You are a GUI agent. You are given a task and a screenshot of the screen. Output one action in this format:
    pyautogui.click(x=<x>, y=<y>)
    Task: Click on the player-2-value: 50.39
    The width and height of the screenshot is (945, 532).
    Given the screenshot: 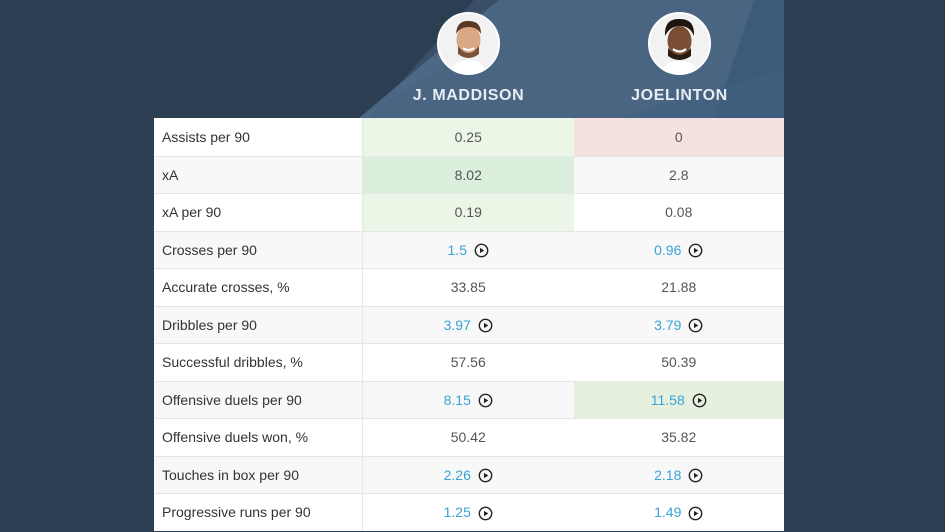 What is the action you would take?
    pyautogui.click(x=679, y=362)
    